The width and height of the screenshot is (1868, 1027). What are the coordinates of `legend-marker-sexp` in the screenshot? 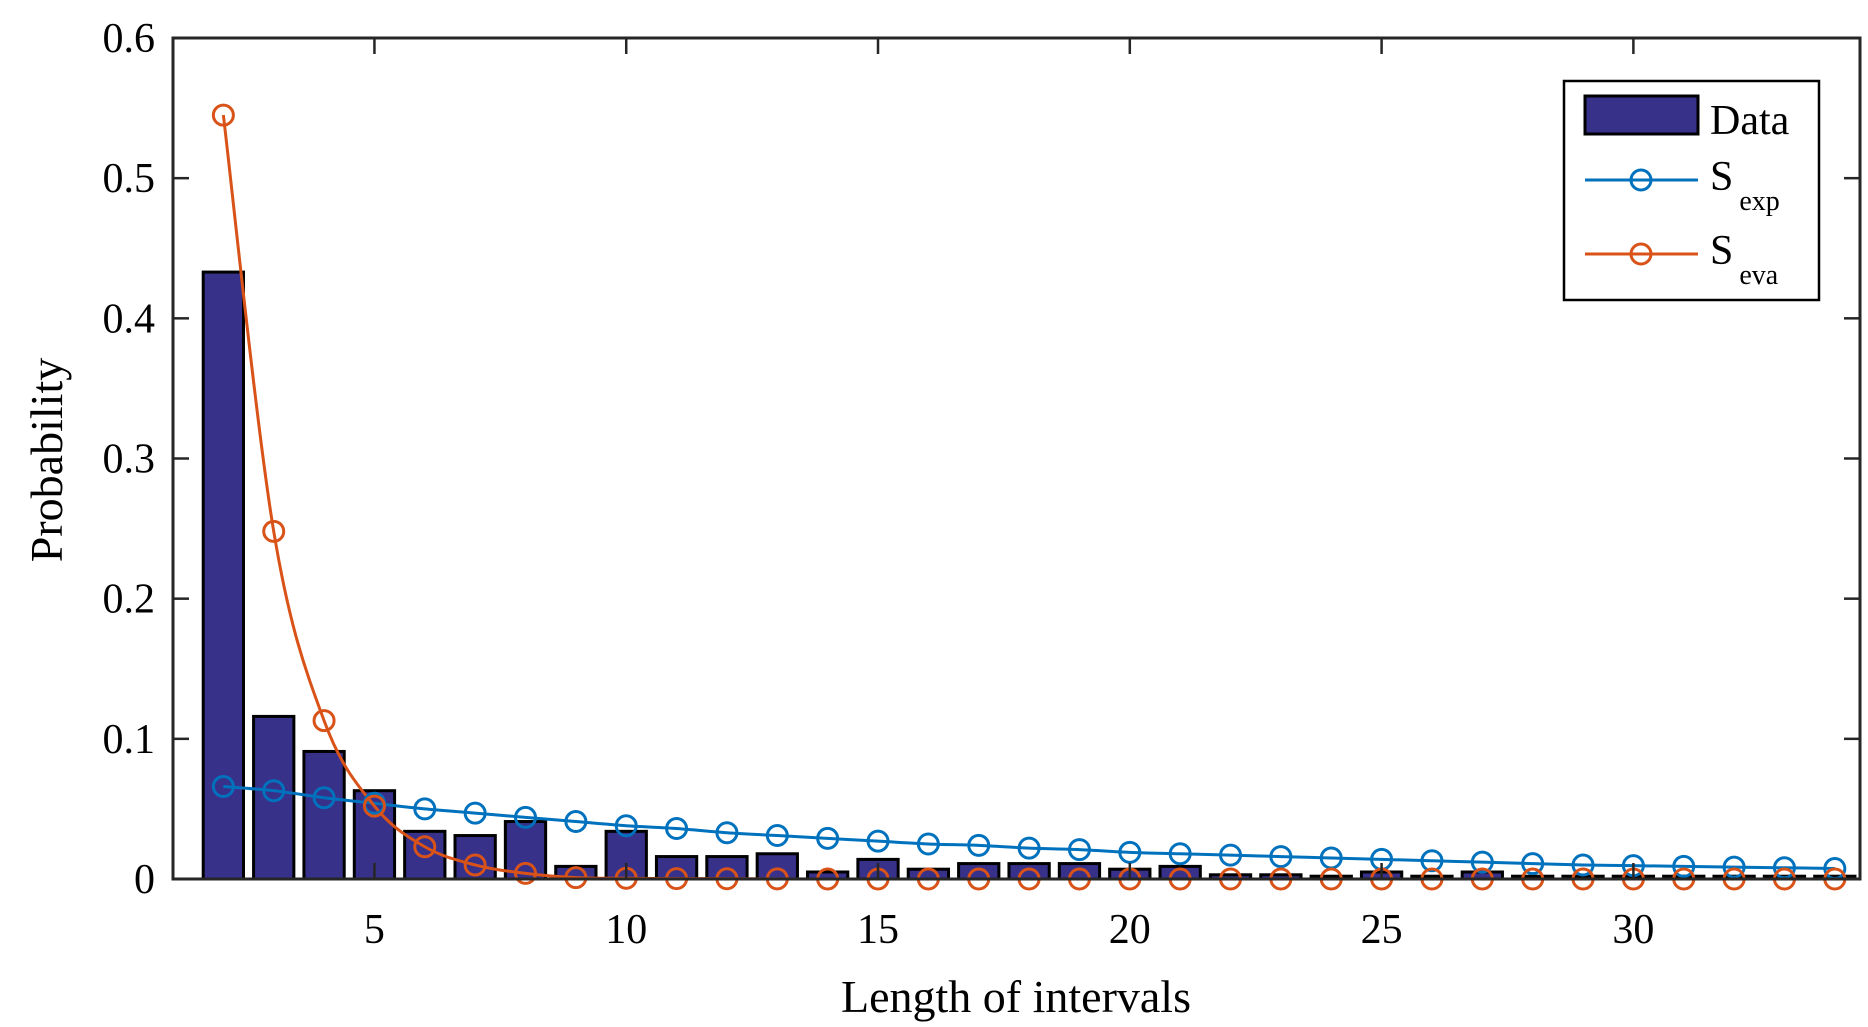 It's located at (1641, 180).